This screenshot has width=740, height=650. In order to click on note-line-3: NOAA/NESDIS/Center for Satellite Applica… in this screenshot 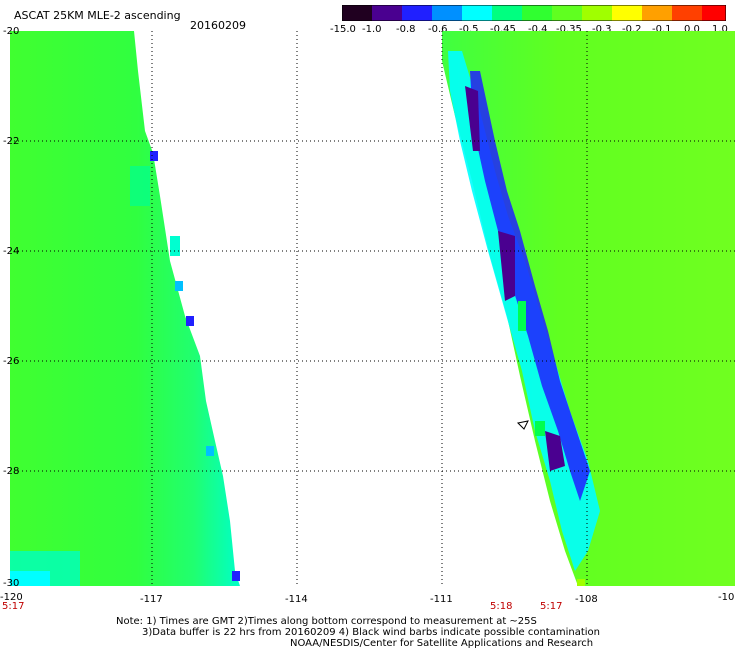, I will do `click(442, 643)`.